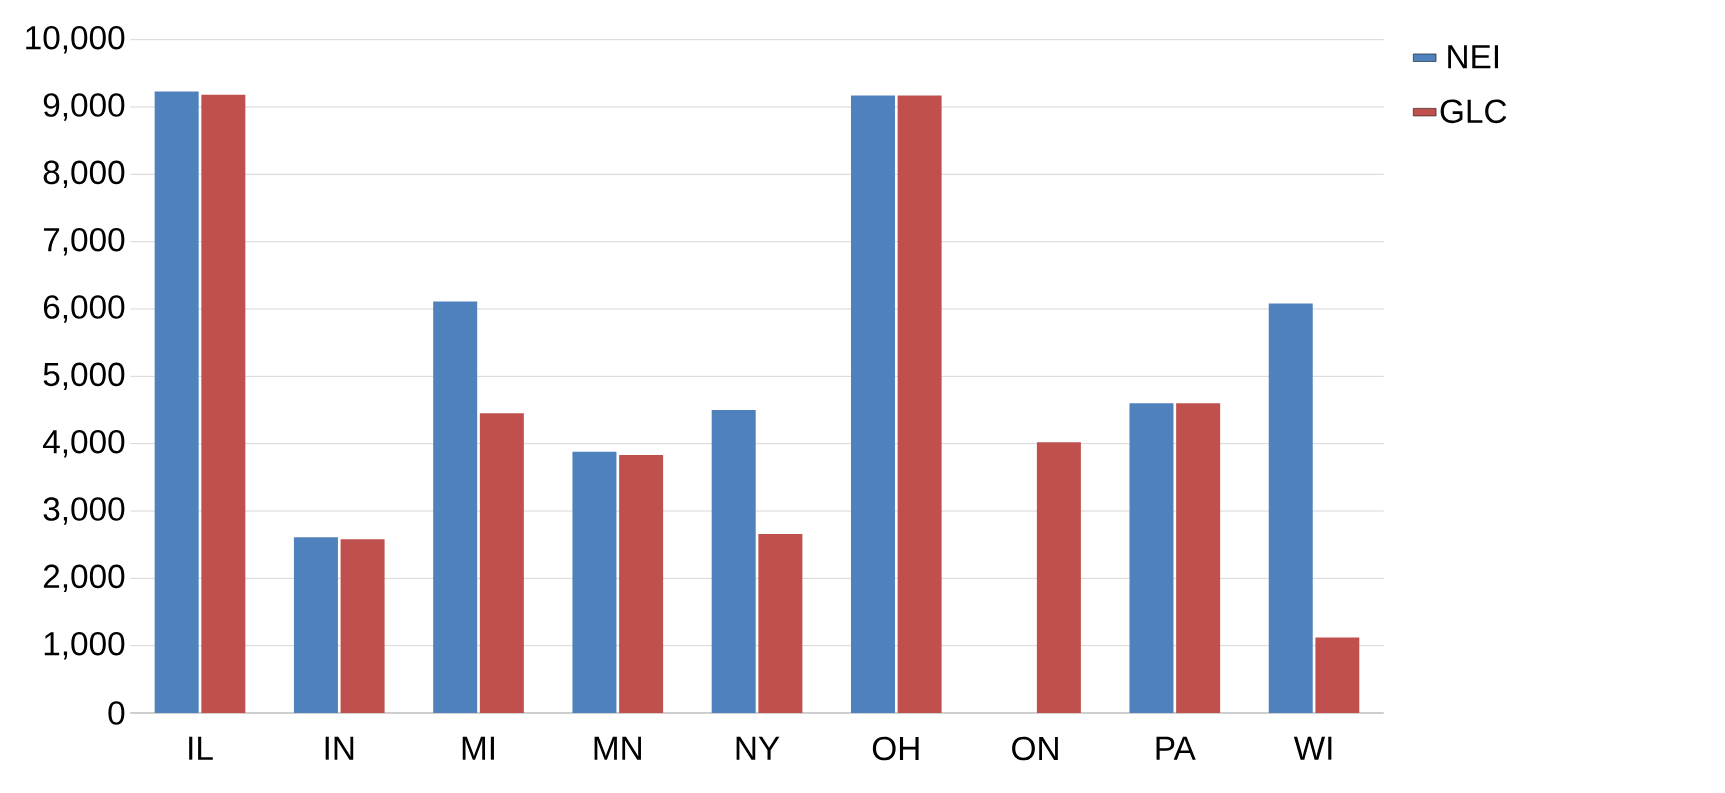 The height and width of the screenshot is (793, 1725). Describe the element at coordinates (84, 443) in the screenshot. I see `y-tick-label: 4,000` at that location.